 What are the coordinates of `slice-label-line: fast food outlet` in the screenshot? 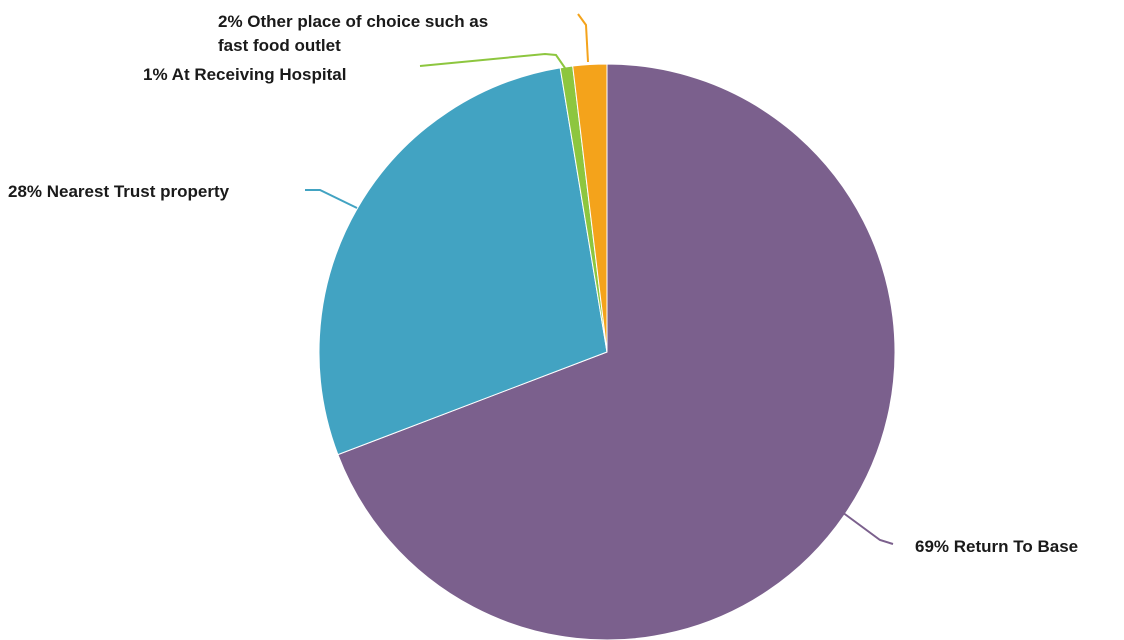 It's located at (279, 45).